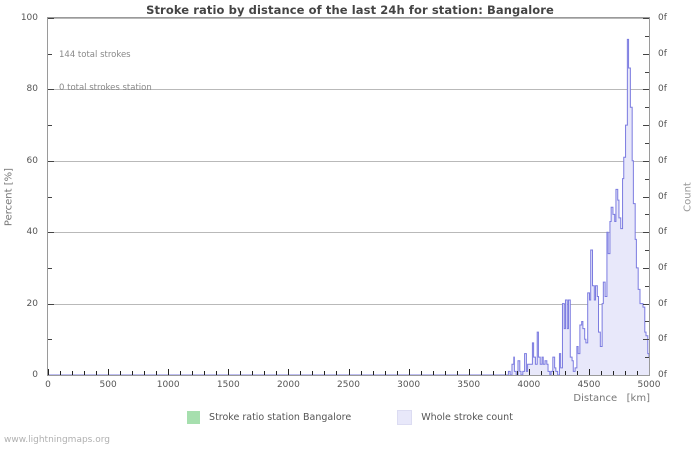 This screenshot has height=450, width=700. Describe the element at coordinates (589, 385) in the screenshot. I see `x-axis-tick-label: 4500` at that location.